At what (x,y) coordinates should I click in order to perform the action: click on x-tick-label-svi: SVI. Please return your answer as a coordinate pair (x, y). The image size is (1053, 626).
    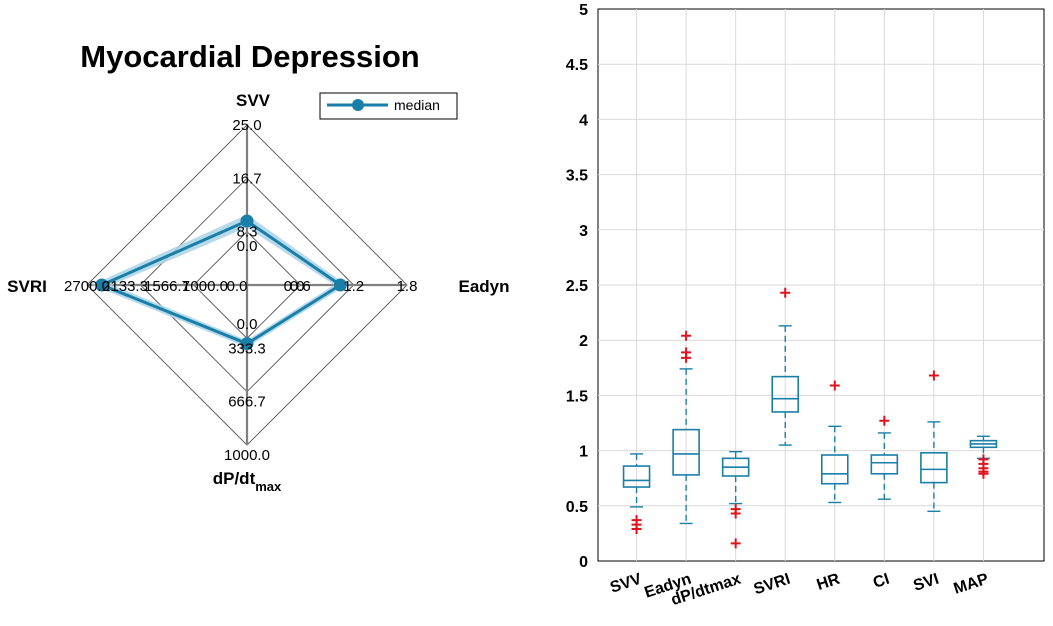
    Looking at the image, I should click on (926, 583).